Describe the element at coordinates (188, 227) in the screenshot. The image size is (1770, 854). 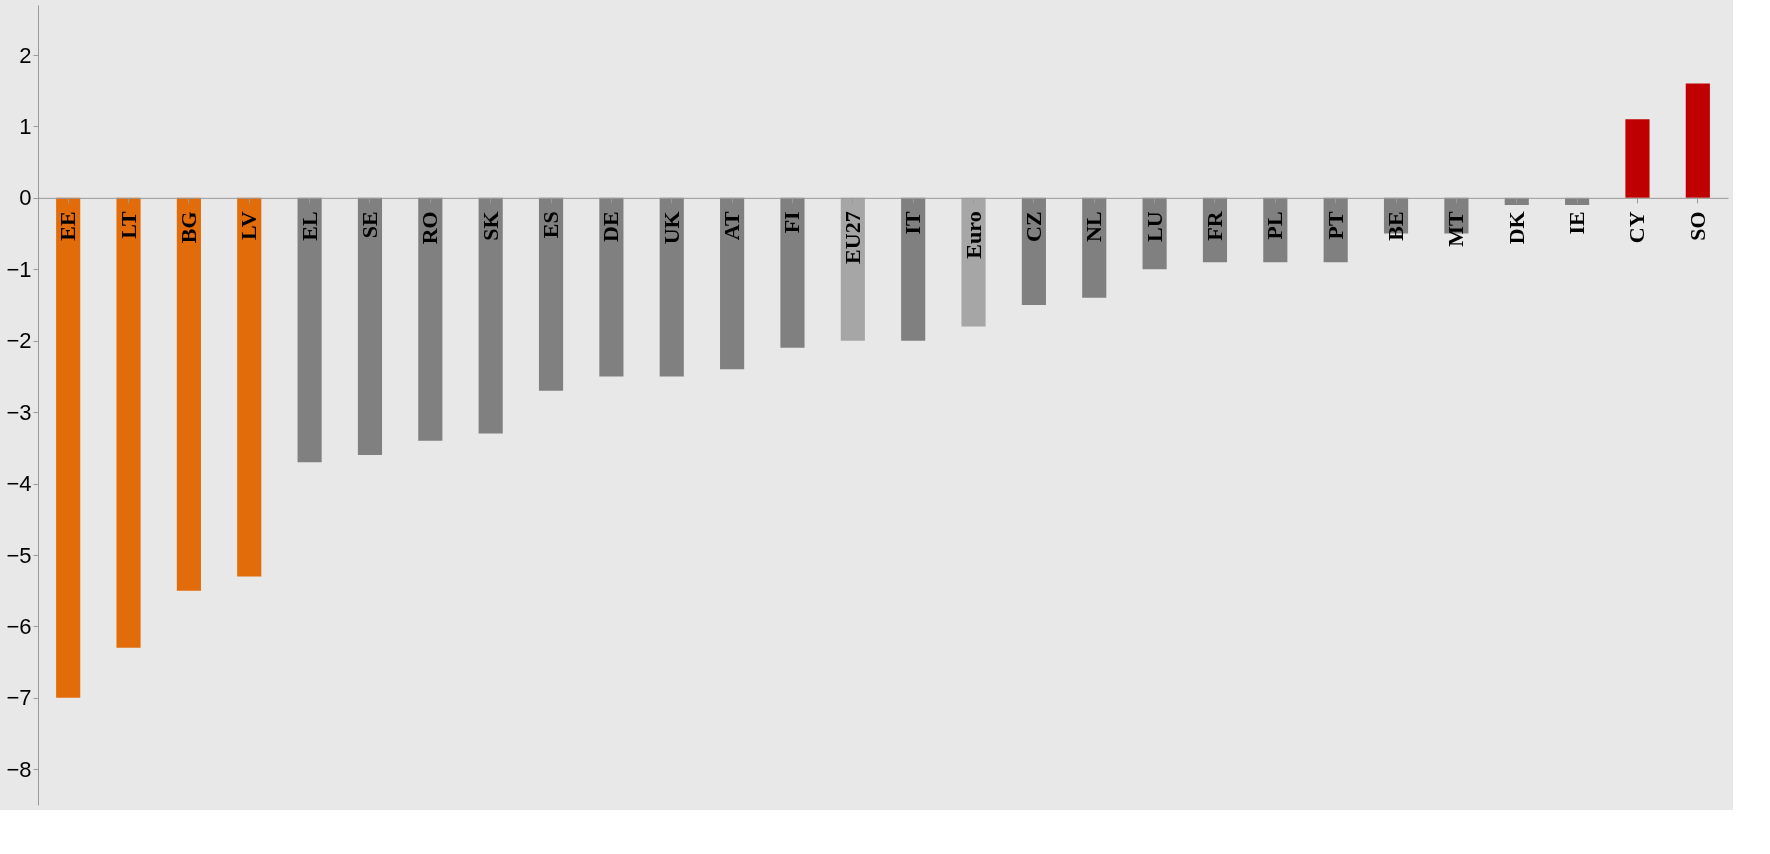
I see `x-tick-label: BG` at that location.